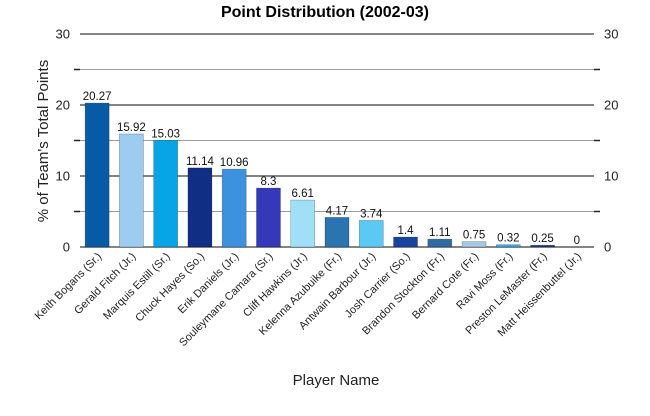 The image size is (650, 416). I want to click on chart-title: Point Distribution (2002-03), so click(325, 12).